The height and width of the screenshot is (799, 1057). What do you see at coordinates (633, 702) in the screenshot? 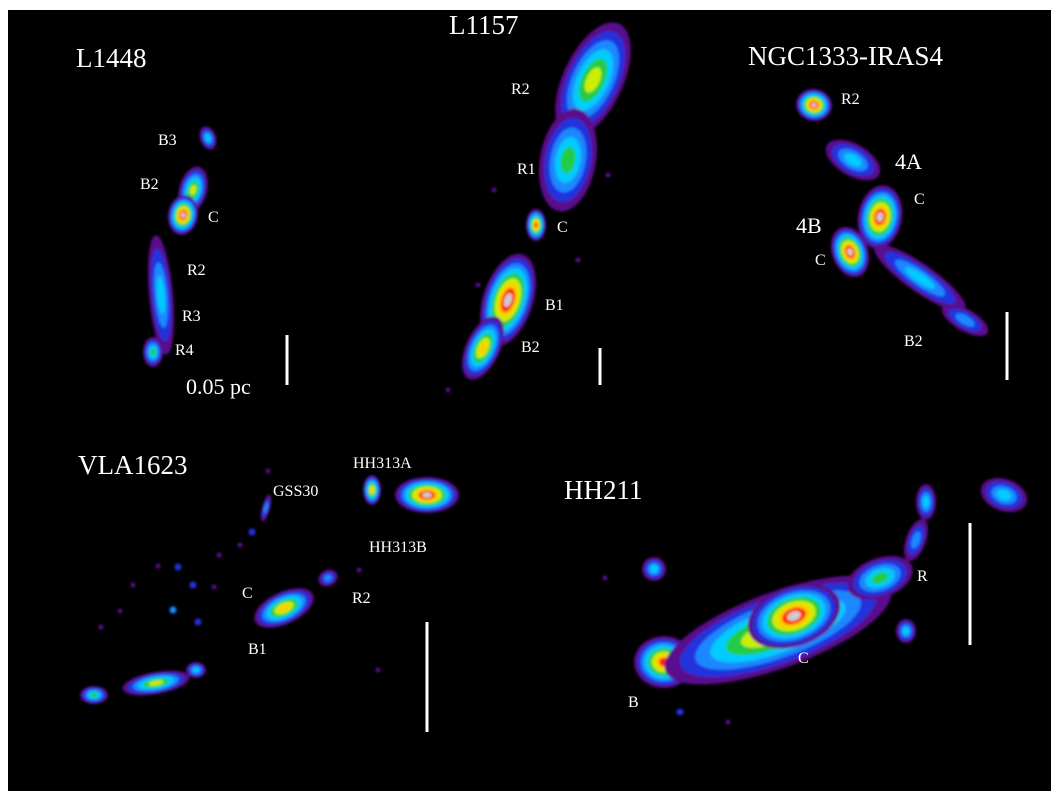
I see `knot-label-b: B` at bounding box center [633, 702].